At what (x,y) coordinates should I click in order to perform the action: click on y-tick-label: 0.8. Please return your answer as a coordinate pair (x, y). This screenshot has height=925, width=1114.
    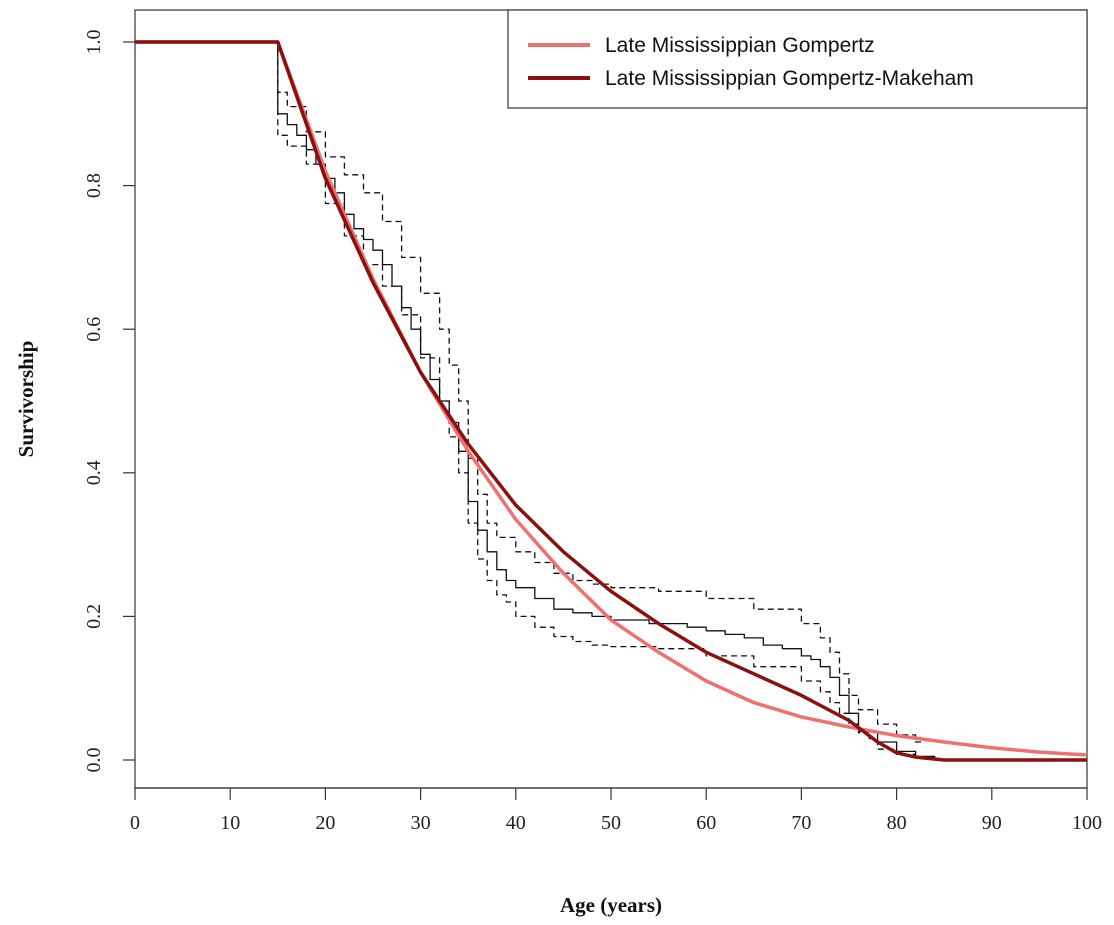
    Looking at the image, I should click on (94, 185).